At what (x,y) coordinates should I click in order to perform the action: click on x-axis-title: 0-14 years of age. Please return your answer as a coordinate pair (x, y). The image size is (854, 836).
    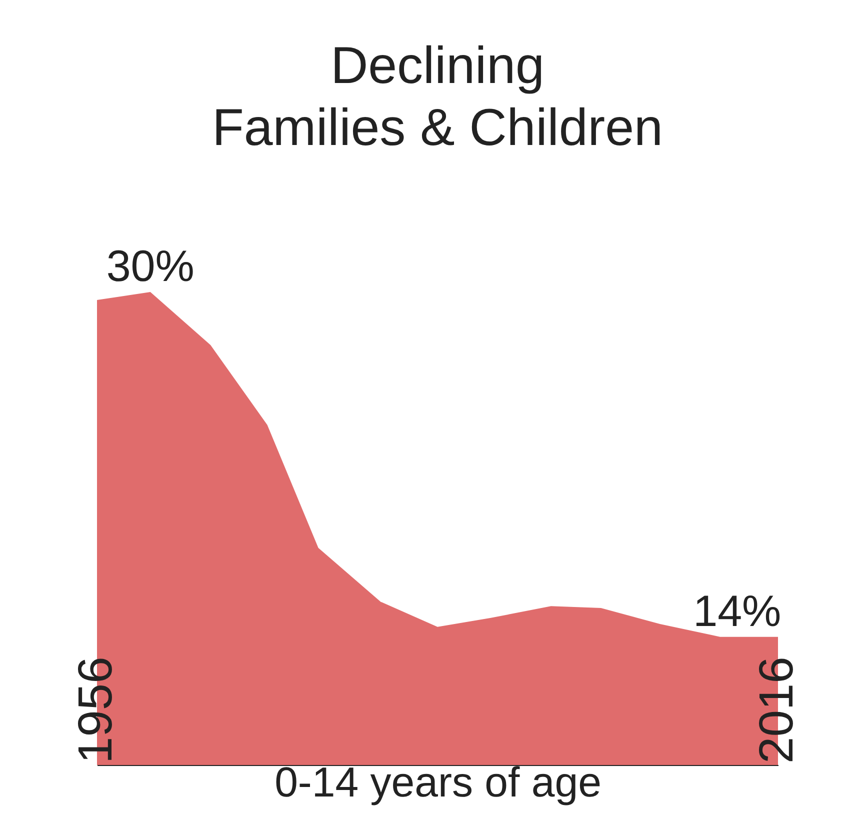
    Looking at the image, I should click on (438, 782).